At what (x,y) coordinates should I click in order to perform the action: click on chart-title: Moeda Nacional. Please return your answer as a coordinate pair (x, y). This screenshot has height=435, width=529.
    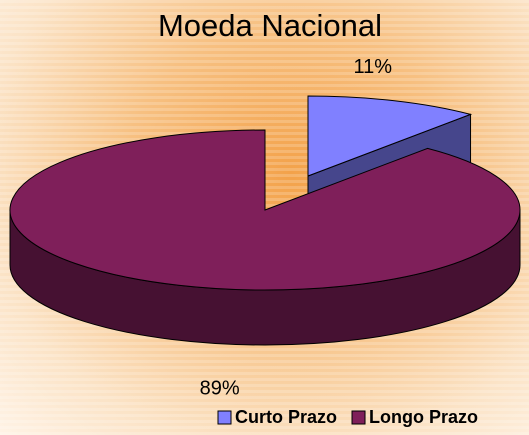
    Looking at the image, I should click on (270, 25).